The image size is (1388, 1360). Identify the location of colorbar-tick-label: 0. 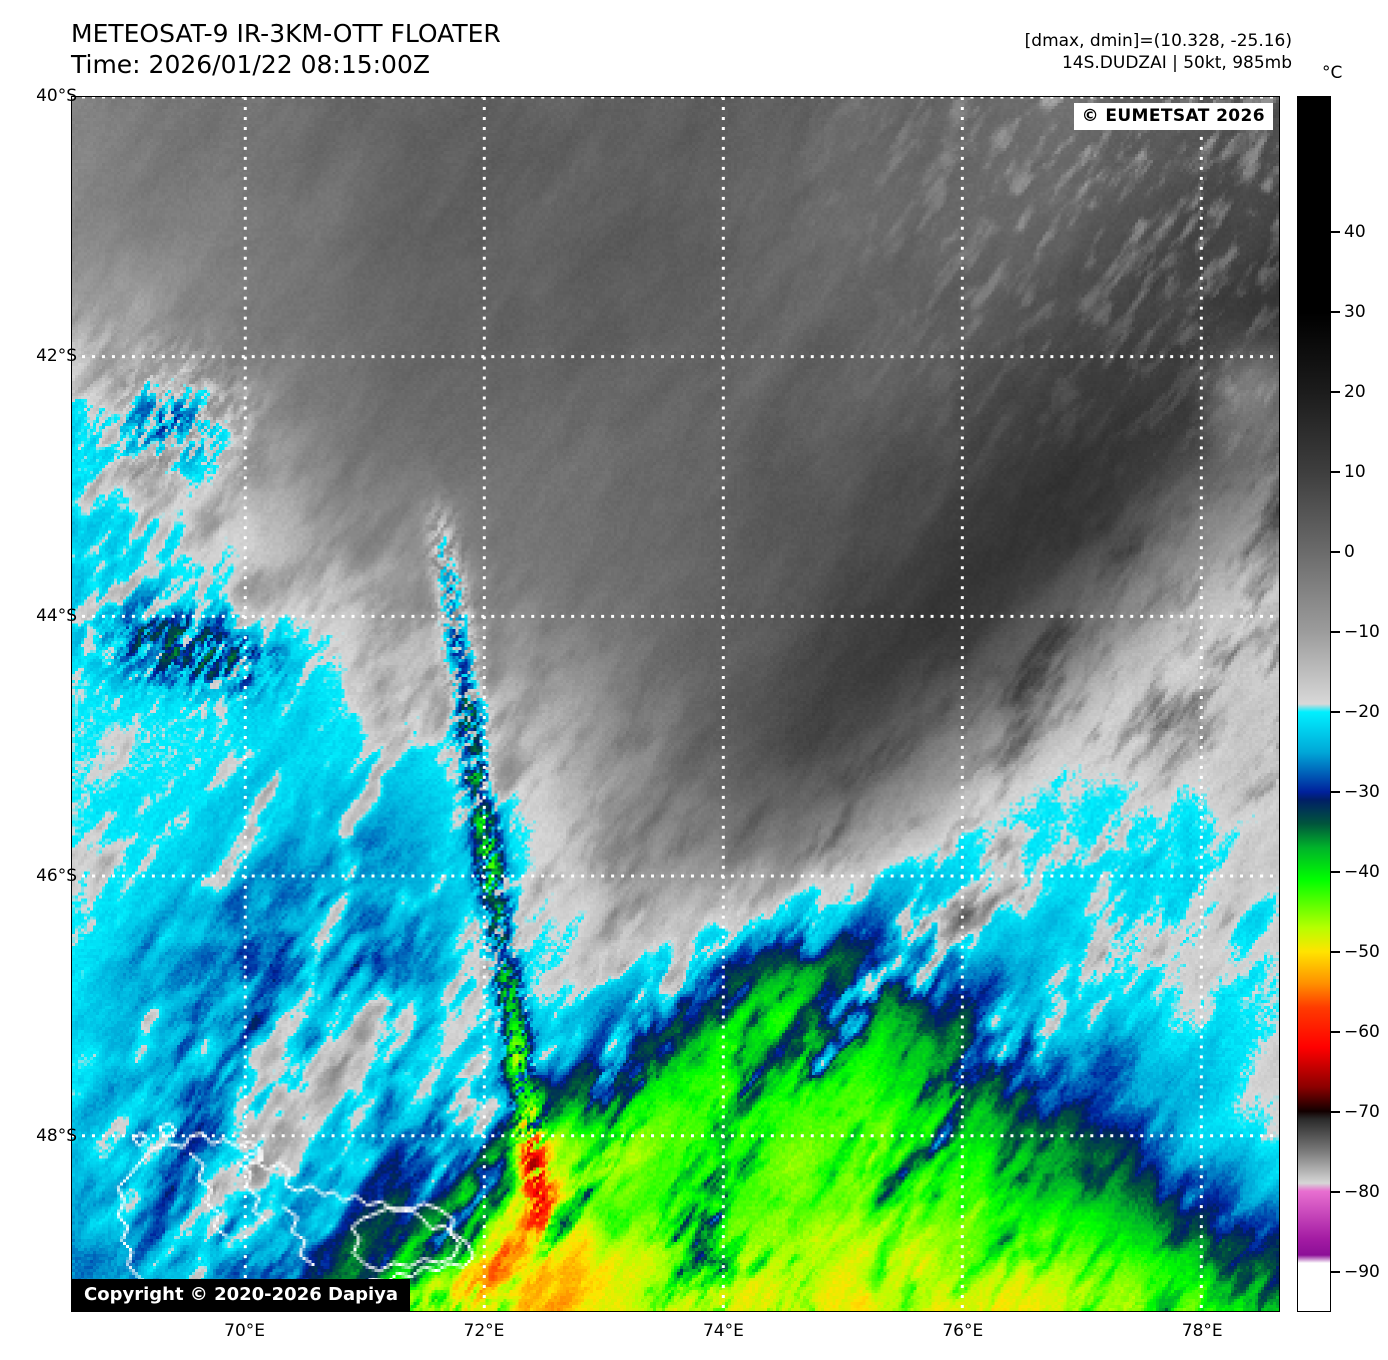
(1349, 552).